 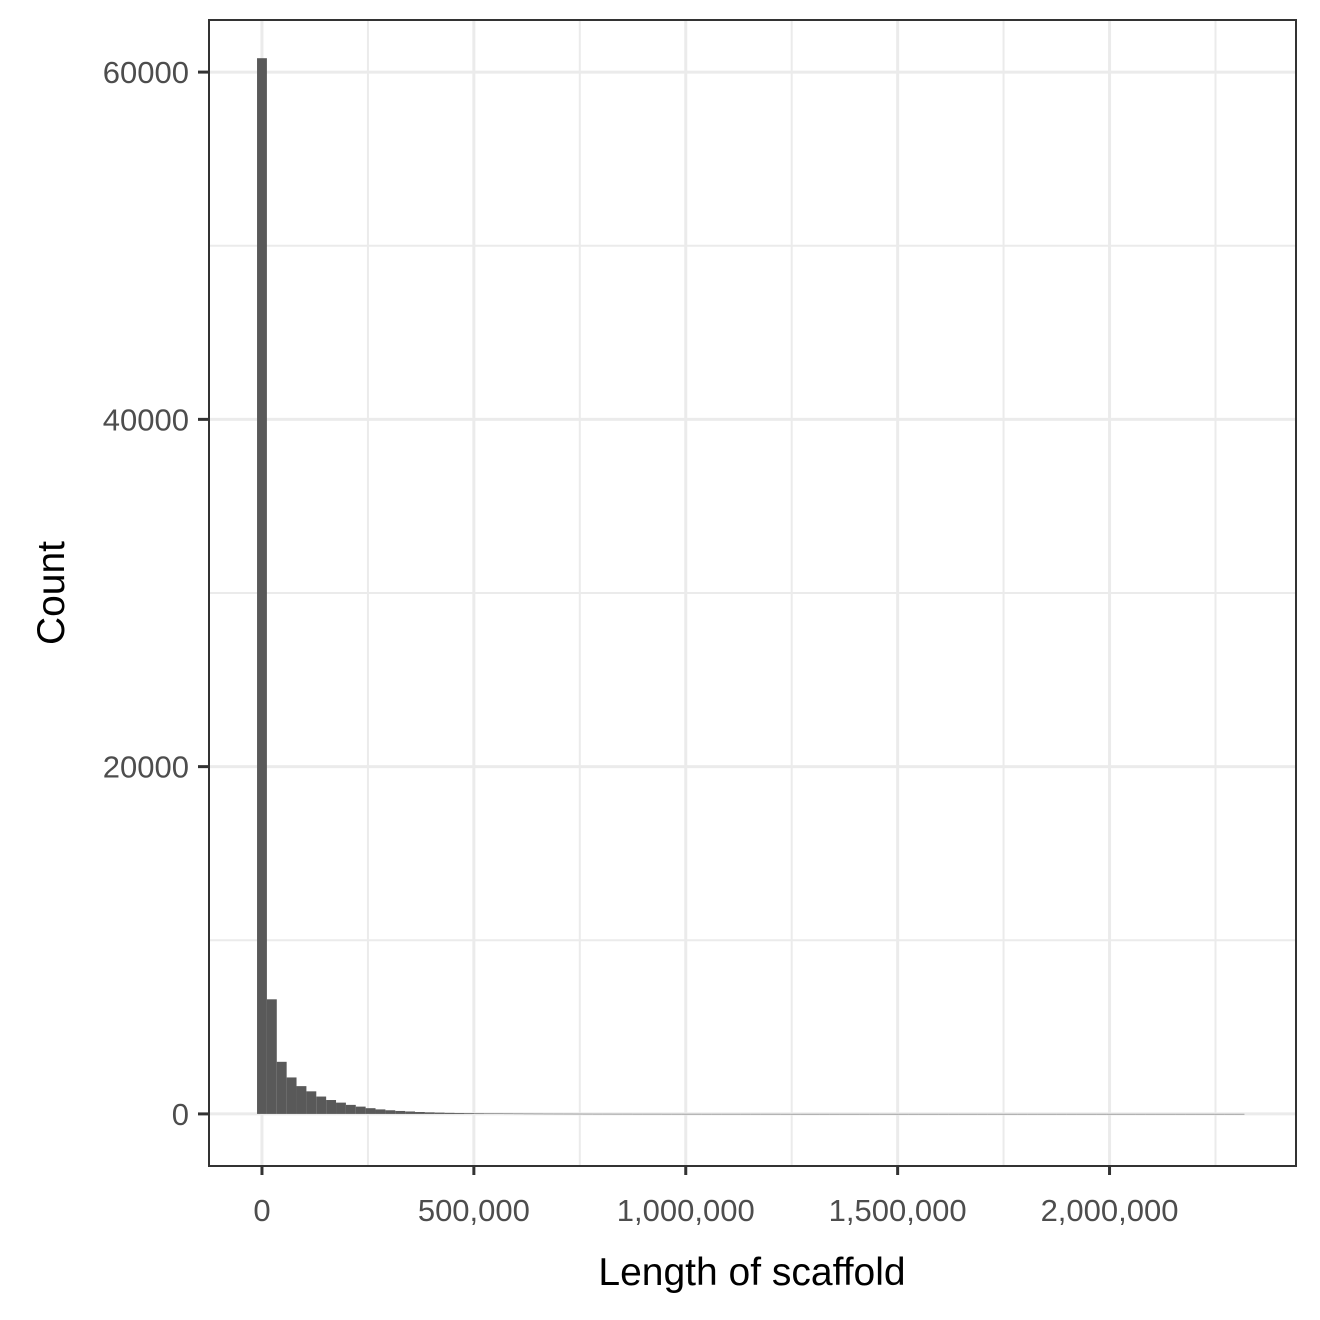 What do you see at coordinates (180, 1114) in the screenshot?
I see `y-tick-label: 0` at bounding box center [180, 1114].